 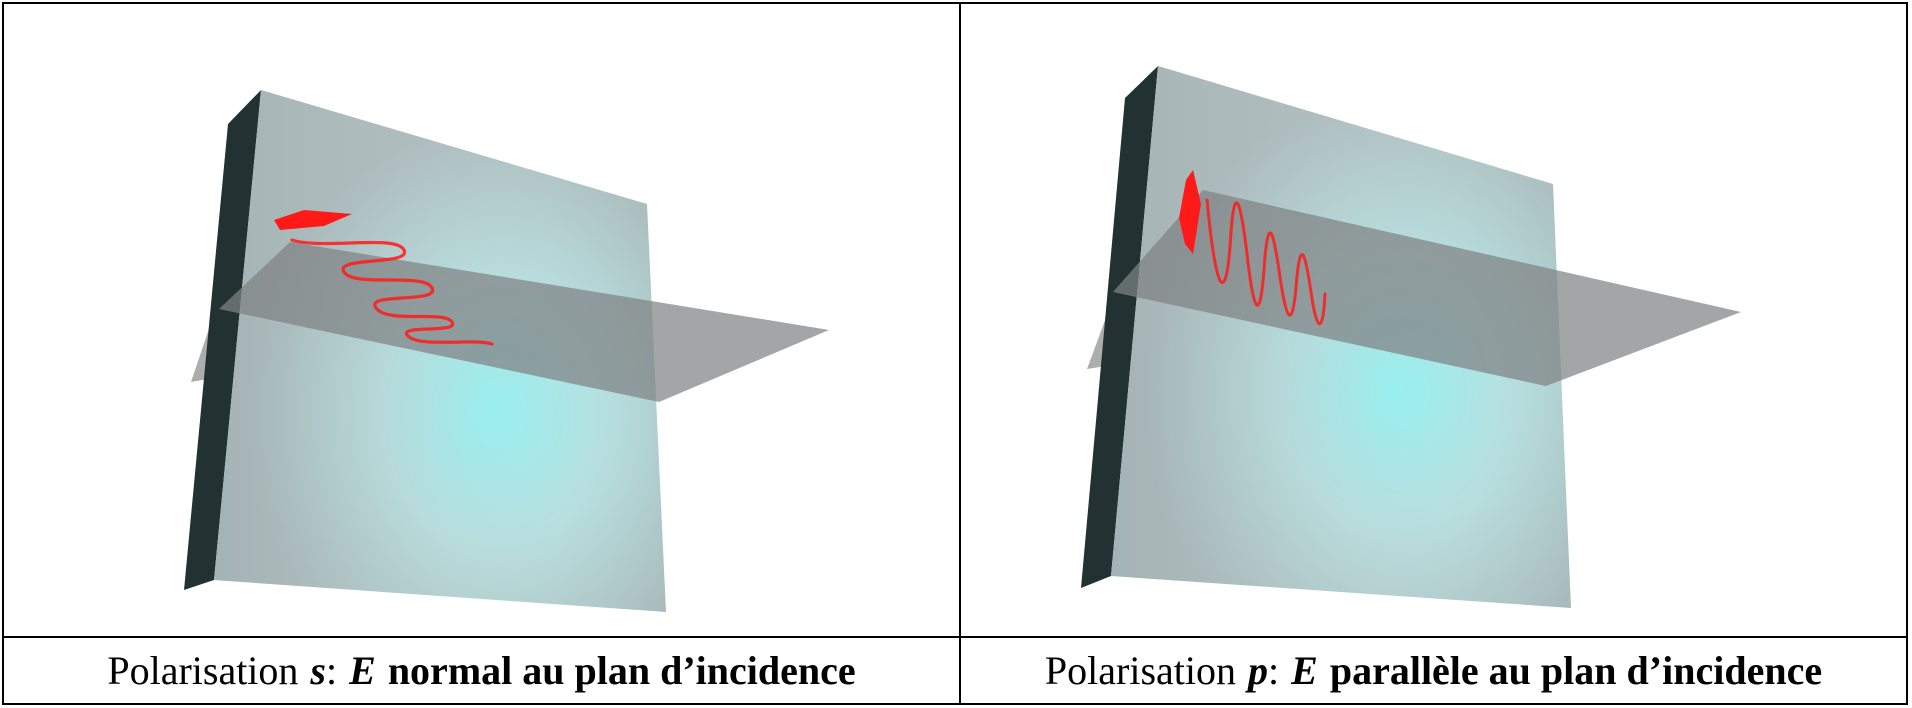 What do you see at coordinates (1258, 670) in the screenshot?
I see `polarisation-letter: p` at bounding box center [1258, 670].